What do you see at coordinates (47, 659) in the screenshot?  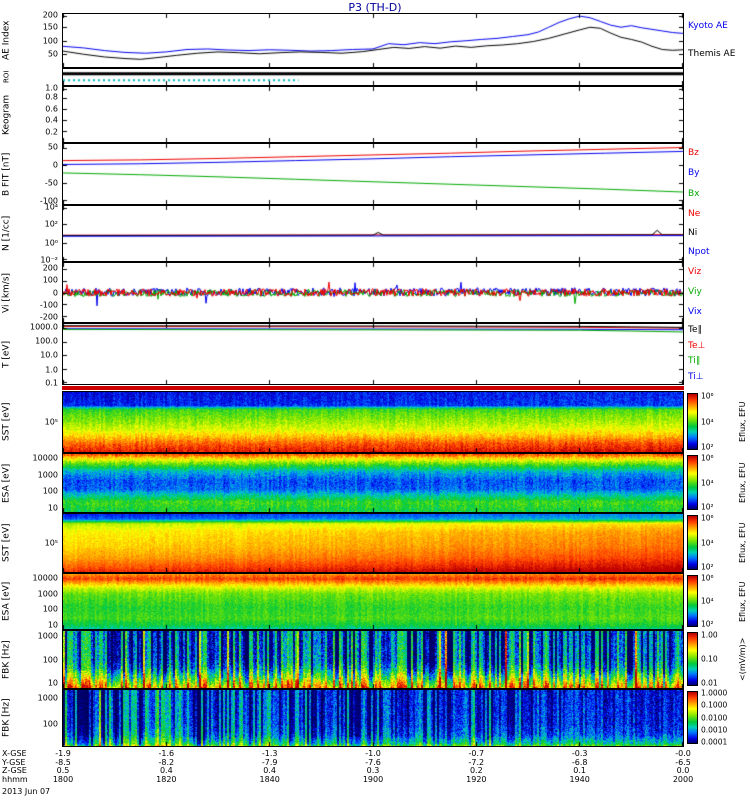 I see `fbk-e-ytick-labels: 1000 100 10` at bounding box center [47, 659].